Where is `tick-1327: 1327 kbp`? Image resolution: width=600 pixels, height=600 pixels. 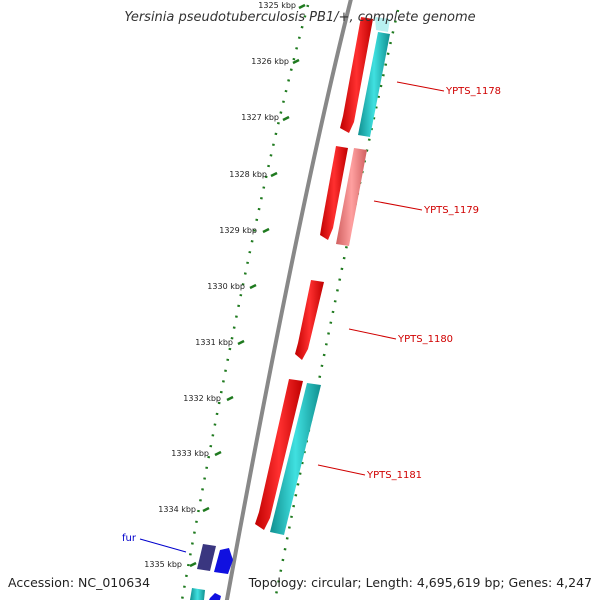
tick-1327: 1327 kbp is located at coordinates (265, 117).